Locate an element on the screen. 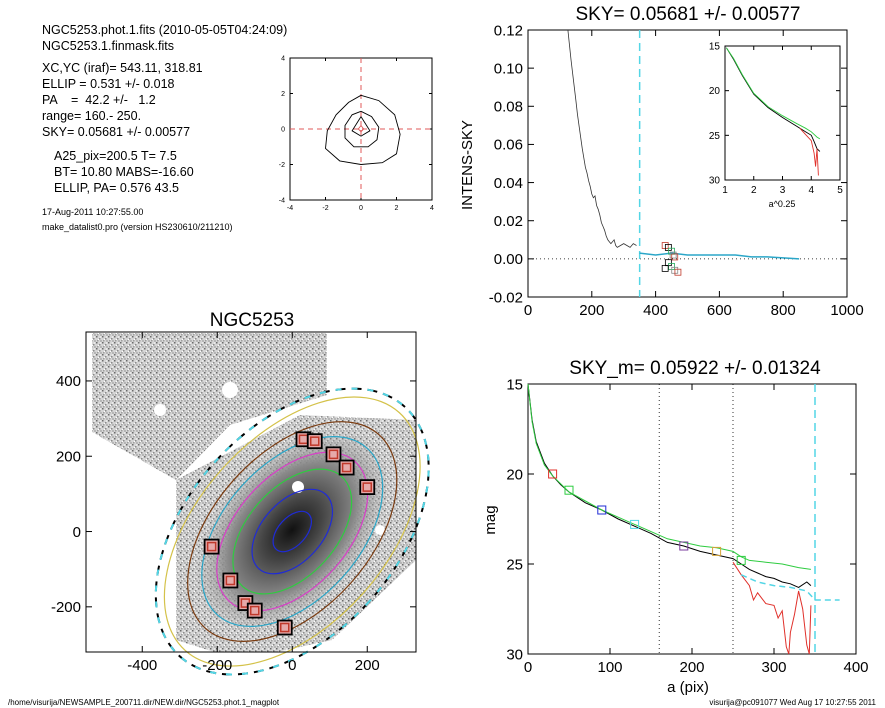 The width and height of the screenshot is (885, 708). sky-plot-ylabel: INTENS-SKY is located at coordinates (467, 165).